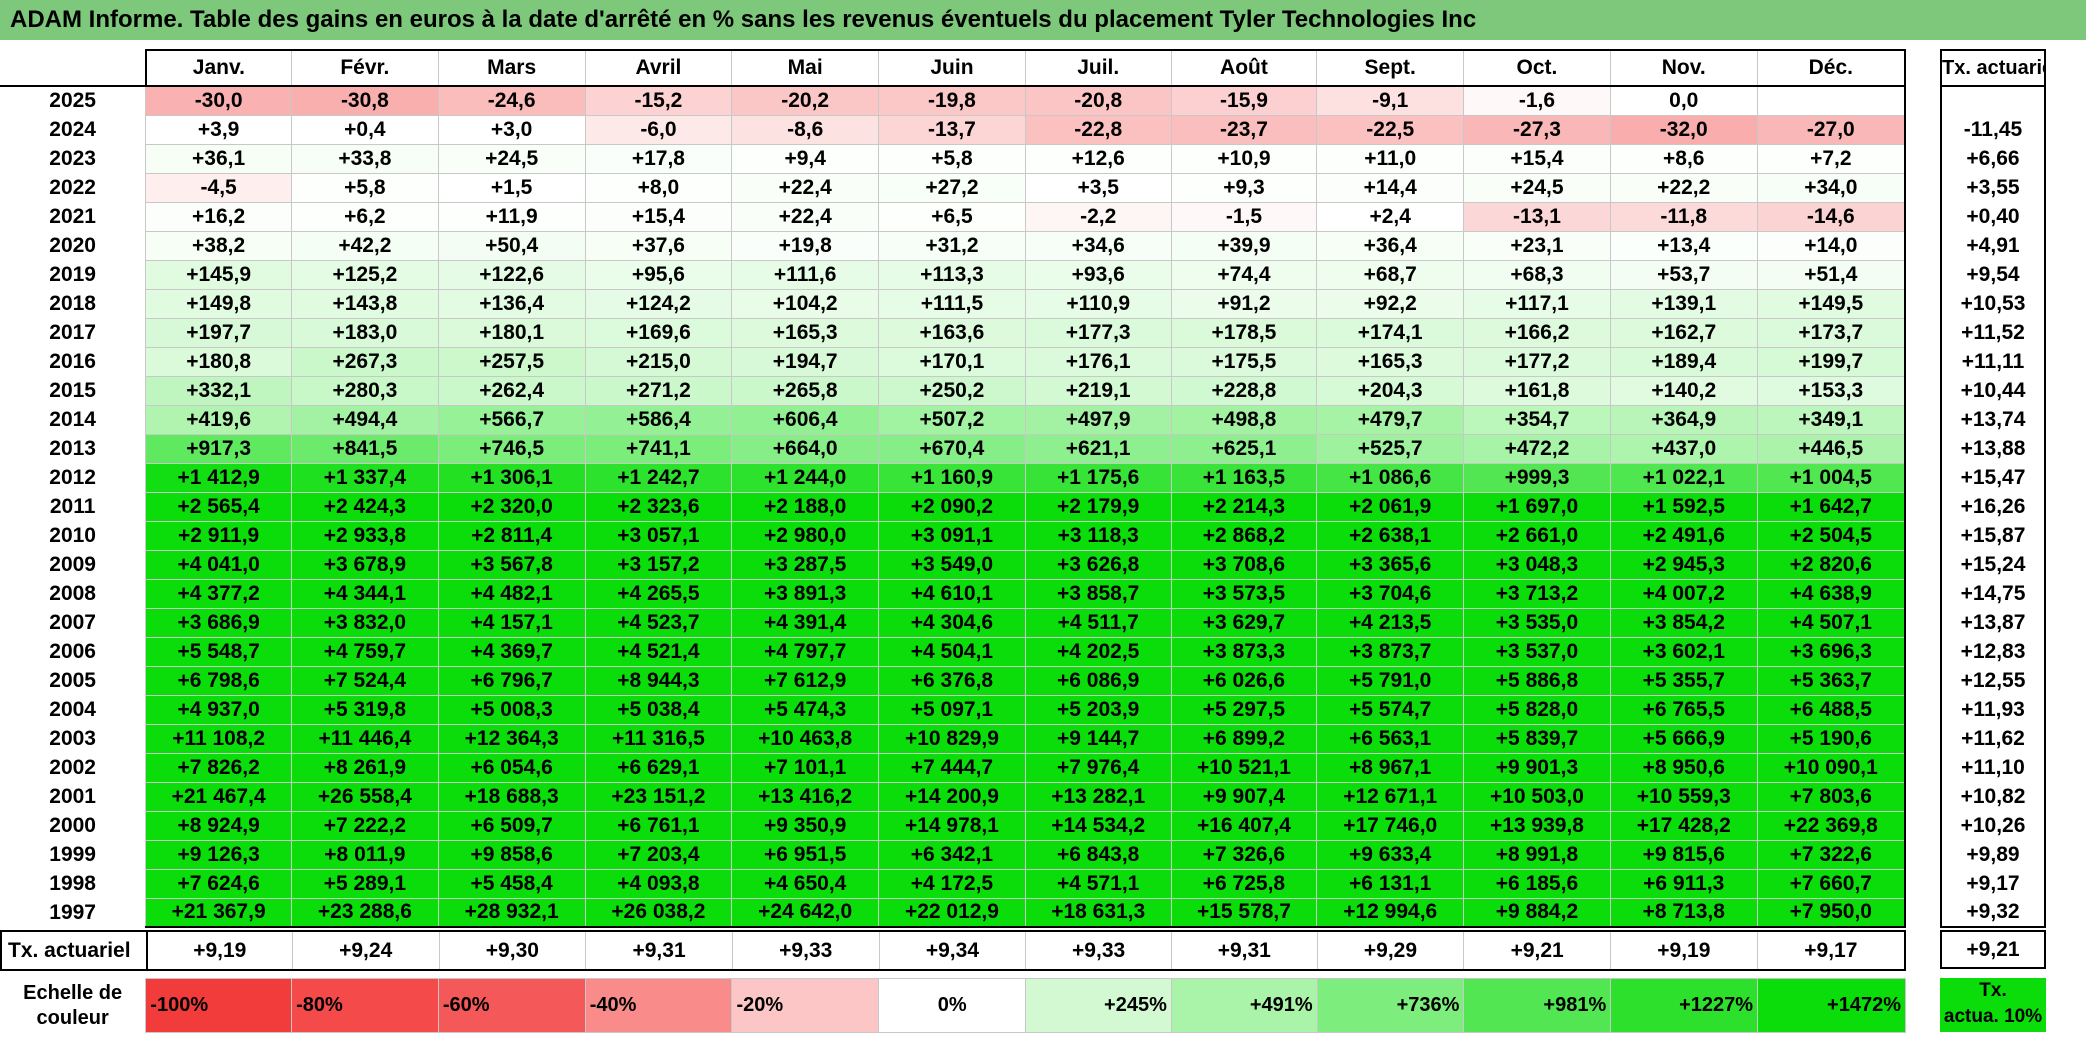  What do you see at coordinates (1244, 68) in the screenshot?
I see `month-header: Août` at bounding box center [1244, 68].